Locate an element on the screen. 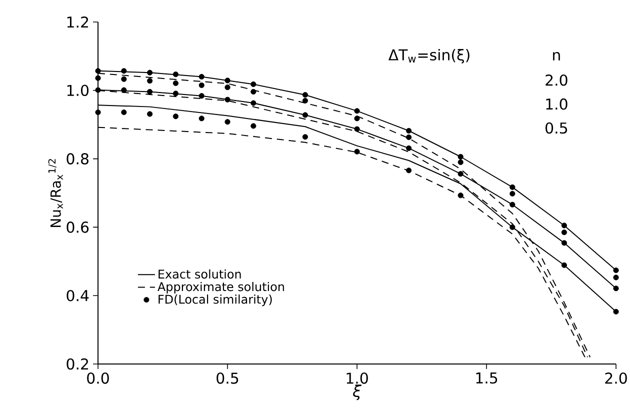 The height and width of the screenshot is (415, 630). x-tick-label: 0.5 is located at coordinates (227, 378).